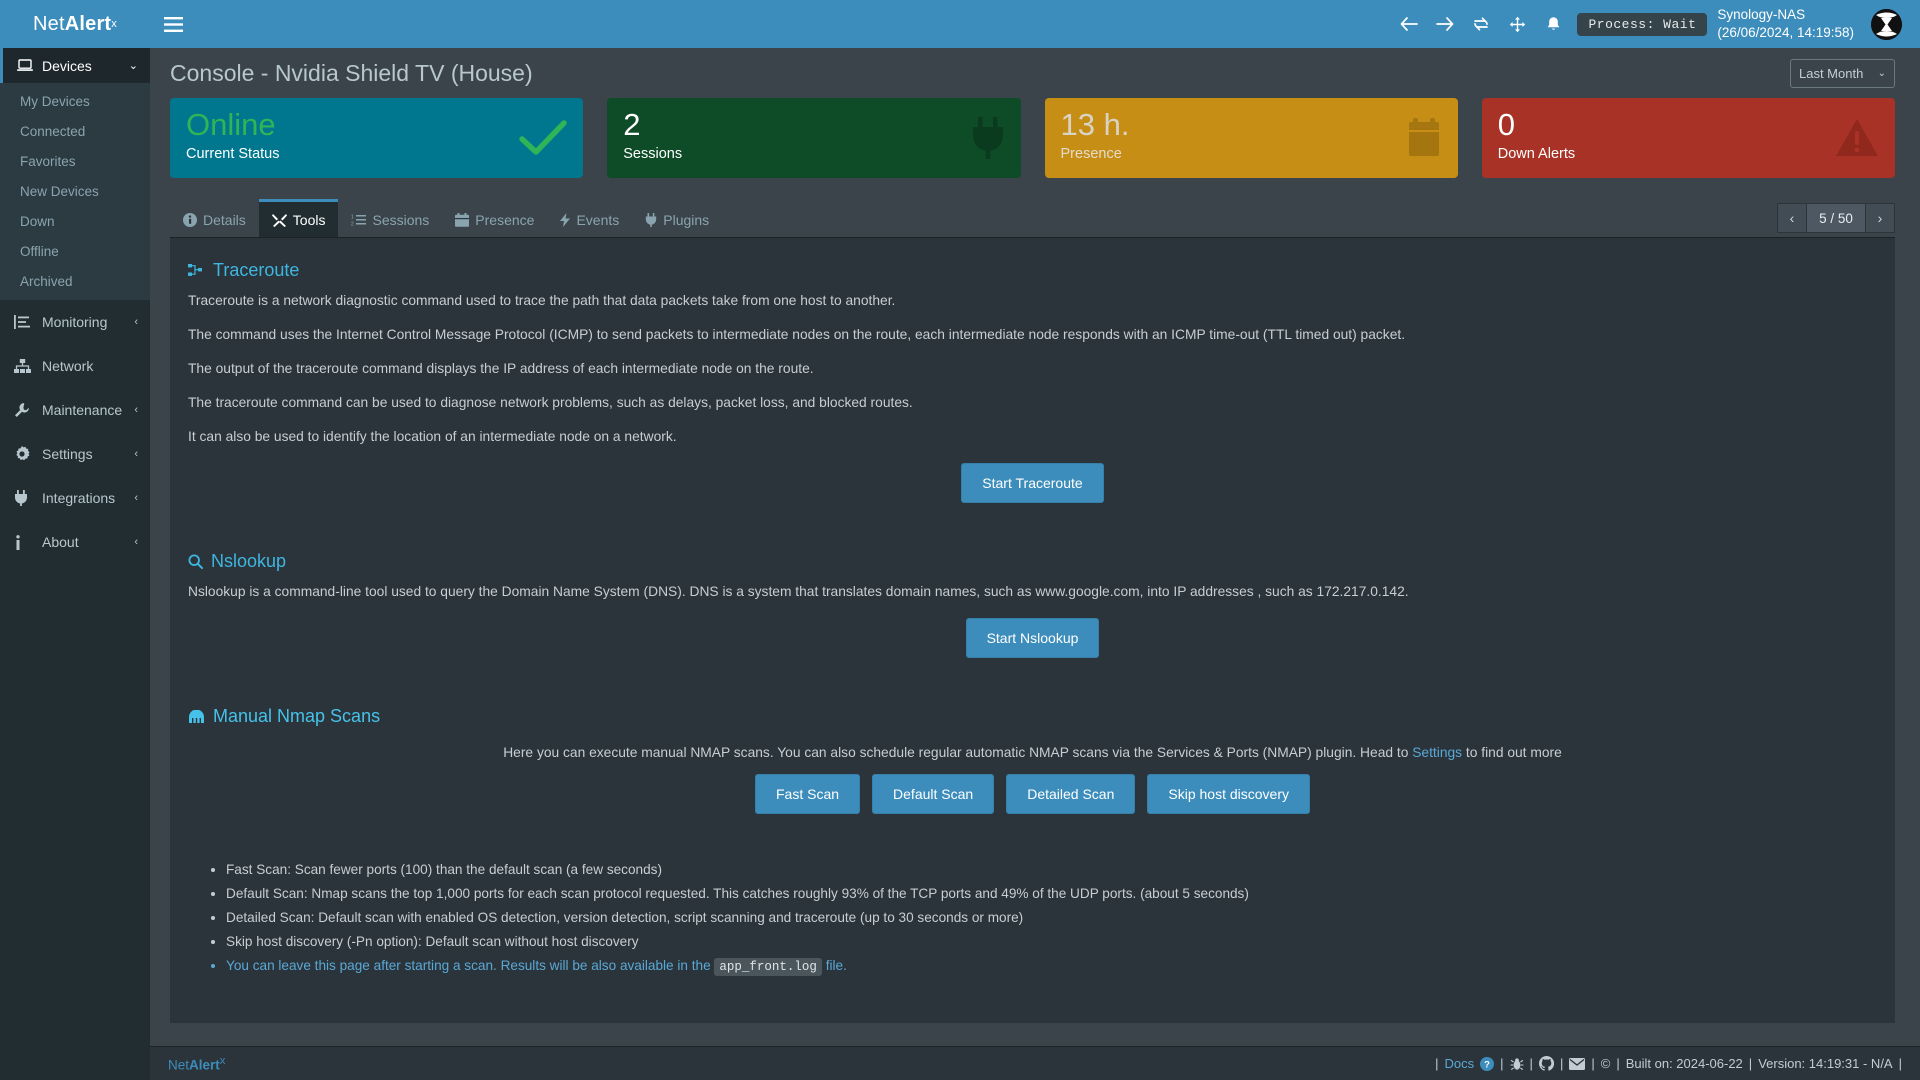 This screenshot has width=1920, height=1080. I want to click on info-circle-icon, so click(190, 219).